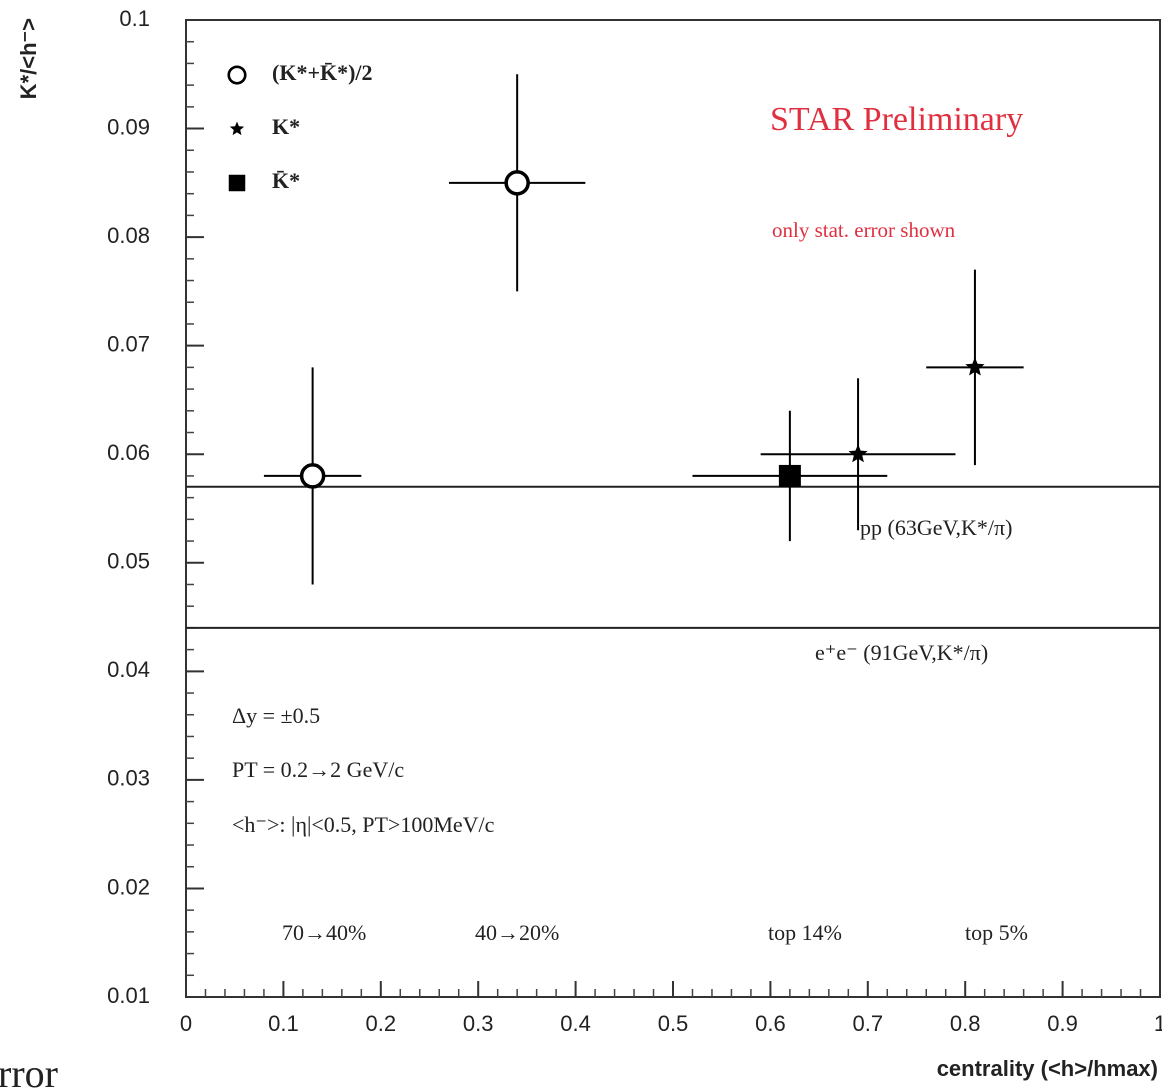 This screenshot has width=1162, height=1091. Describe the element at coordinates (186, 1023) in the screenshot. I see `x-tick-label: 0` at that location.